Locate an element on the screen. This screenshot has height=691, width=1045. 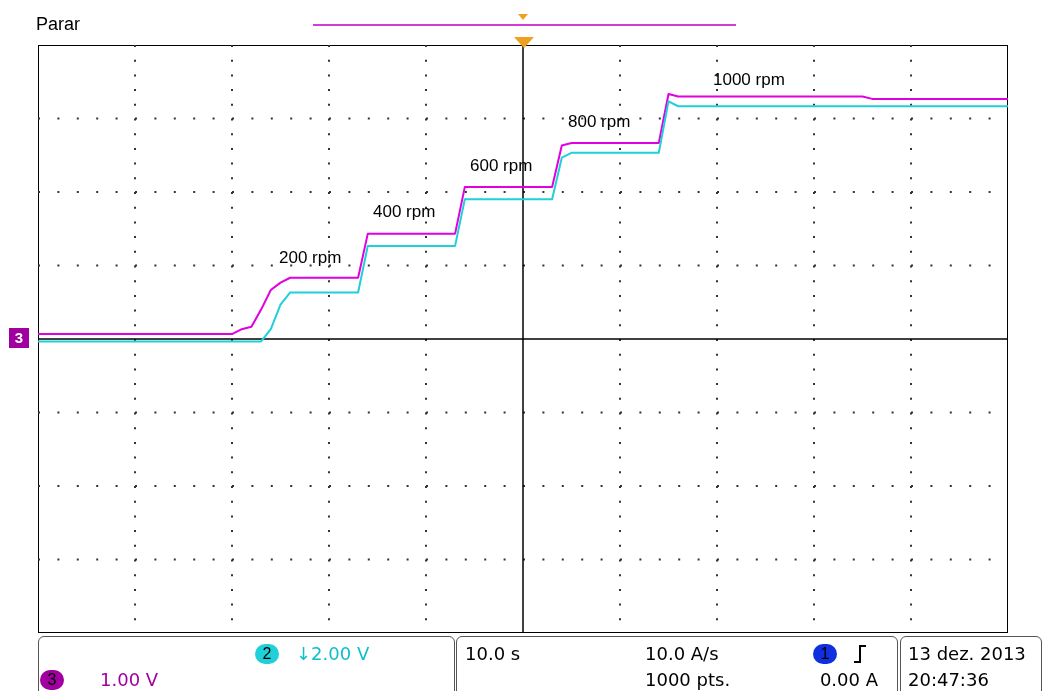
text: 1000 rpm is located at coordinates (749, 80).